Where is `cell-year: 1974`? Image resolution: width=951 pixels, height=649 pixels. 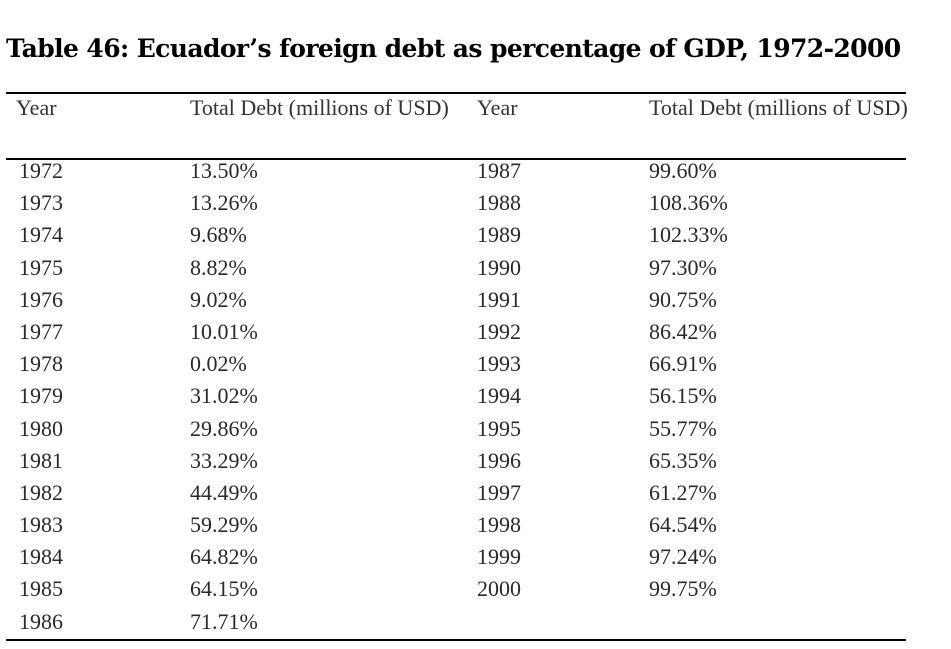 cell-year: 1974 is located at coordinates (41, 235).